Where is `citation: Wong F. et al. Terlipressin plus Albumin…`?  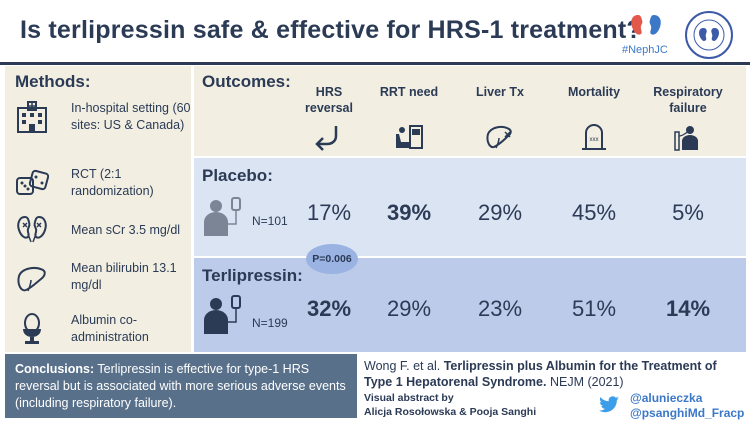 citation: Wong F. et al. Terlipressin plus Albumin… is located at coordinates (549, 374).